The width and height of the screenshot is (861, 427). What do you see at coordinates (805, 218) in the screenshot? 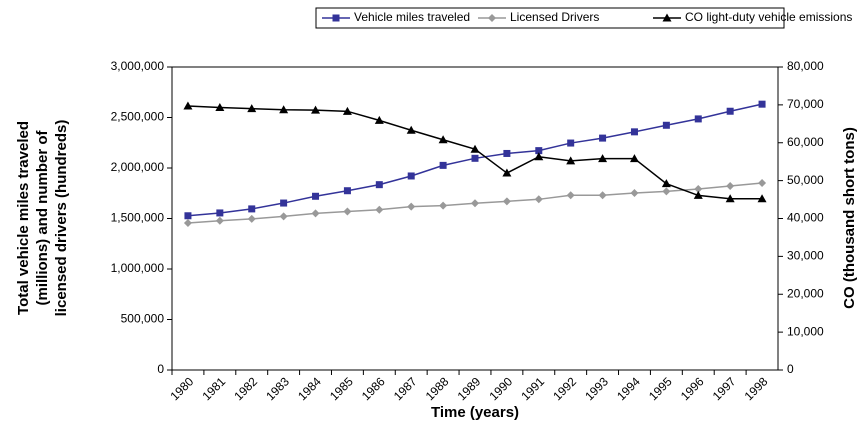
I see `y2-tick-label: 40,000` at bounding box center [805, 218].